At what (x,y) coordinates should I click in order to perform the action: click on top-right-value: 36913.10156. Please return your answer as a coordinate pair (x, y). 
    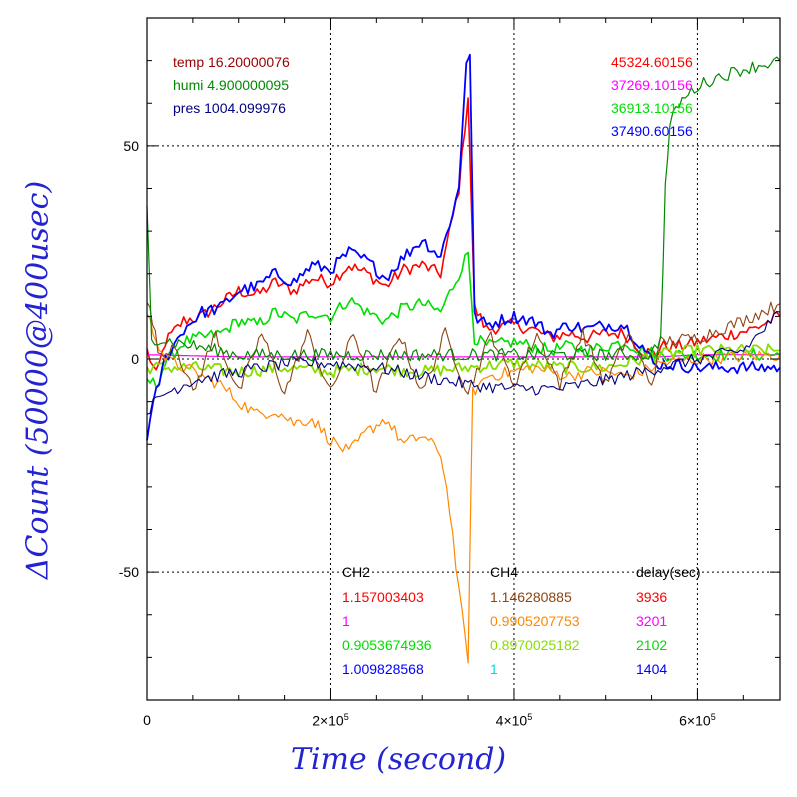
    Looking at the image, I should click on (652, 108).